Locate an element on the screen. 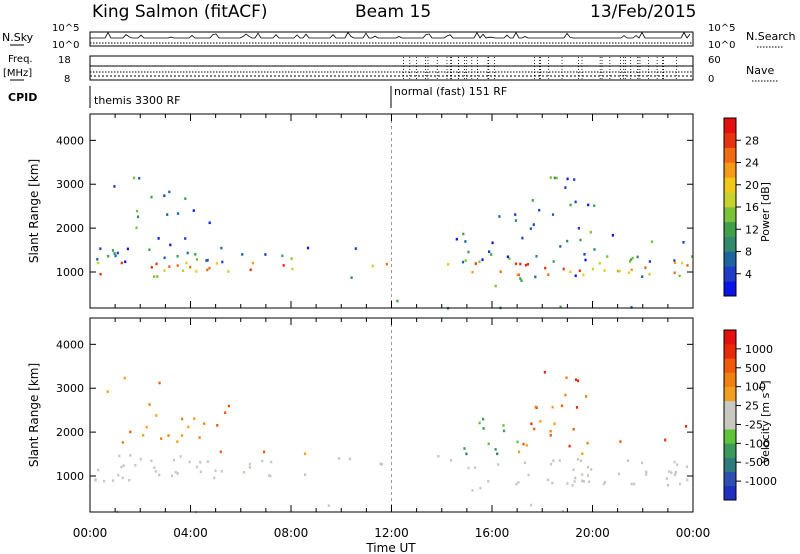  freq-strip is located at coordinates (391, 68).